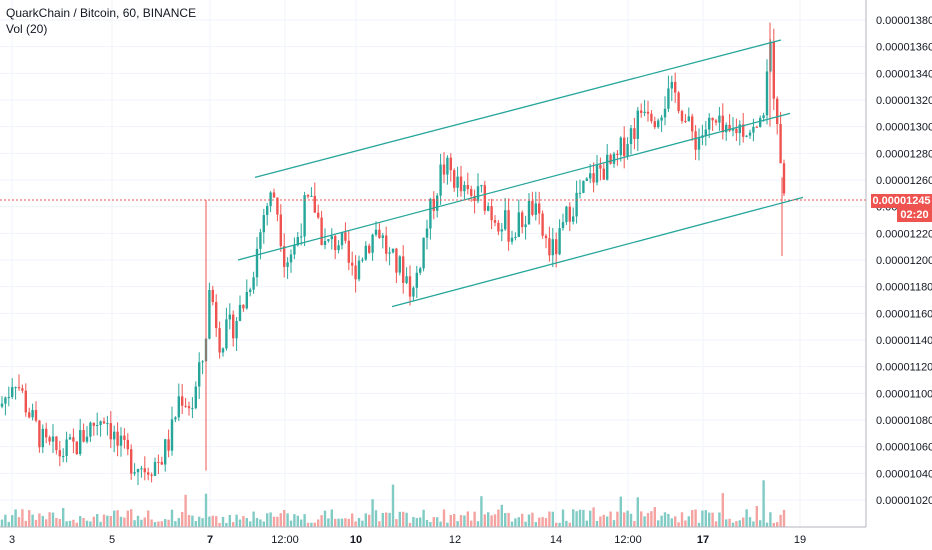  Describe the element at coordinates (914, 215) in the screenshot. I see `bar-countdown-label: 02:20` at that location.